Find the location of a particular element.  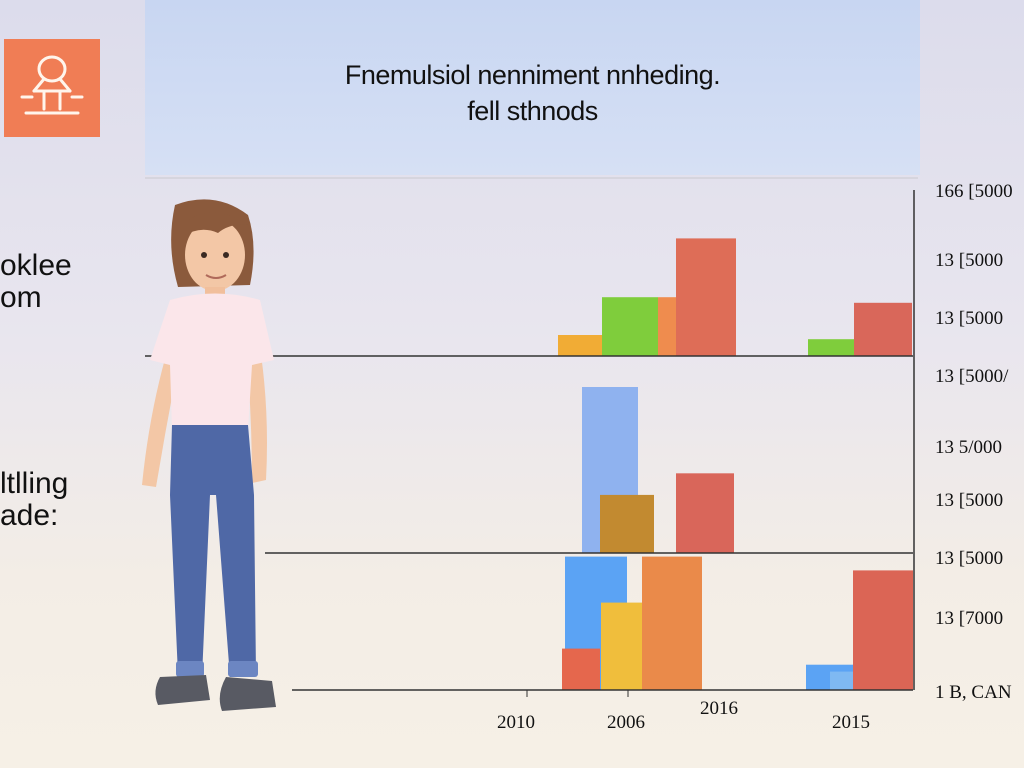

chart-title: Fnemulsiol nenniment nnheding. is located at coordinates (532, 75).